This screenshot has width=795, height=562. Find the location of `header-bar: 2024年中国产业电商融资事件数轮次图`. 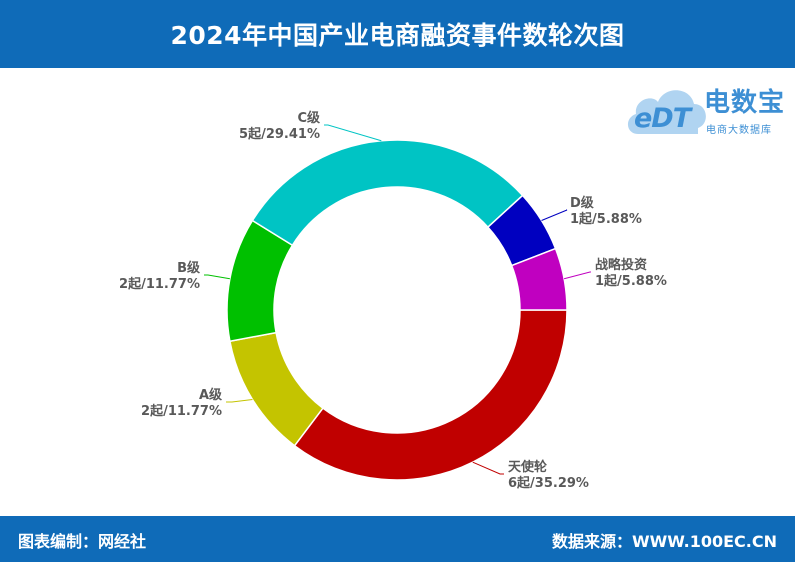

header-bar: 2024年中国产业电商融资事件数轮次图 is located at coordinates (397, 34).